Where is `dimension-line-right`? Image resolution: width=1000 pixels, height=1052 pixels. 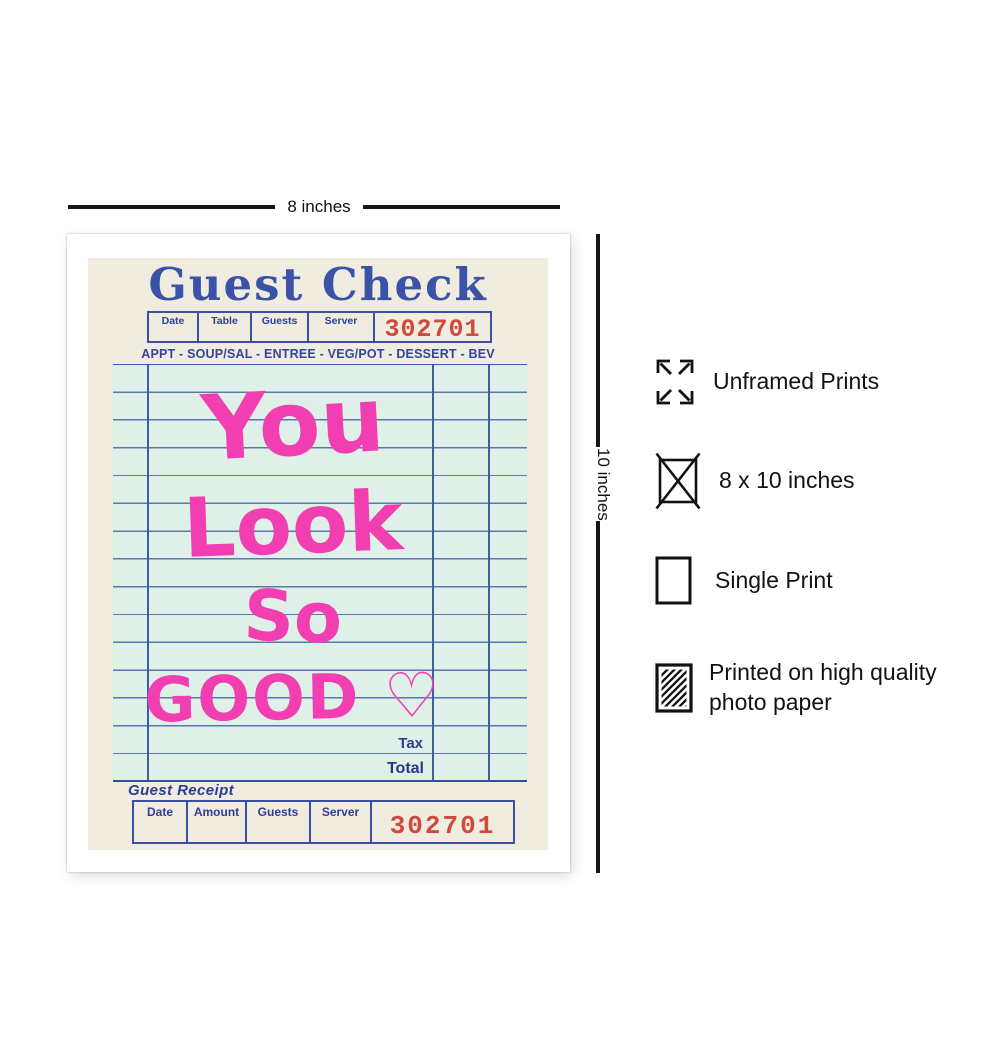
dimension-line-right is located at coordinates (461, 207).